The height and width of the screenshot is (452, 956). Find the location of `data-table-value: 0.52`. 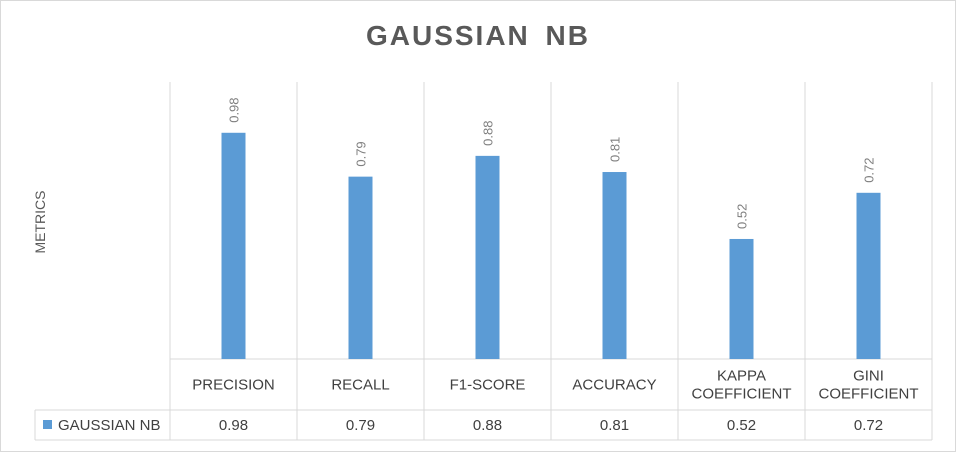

data-table-value: 0.52 is located at coordinates (741, 425).